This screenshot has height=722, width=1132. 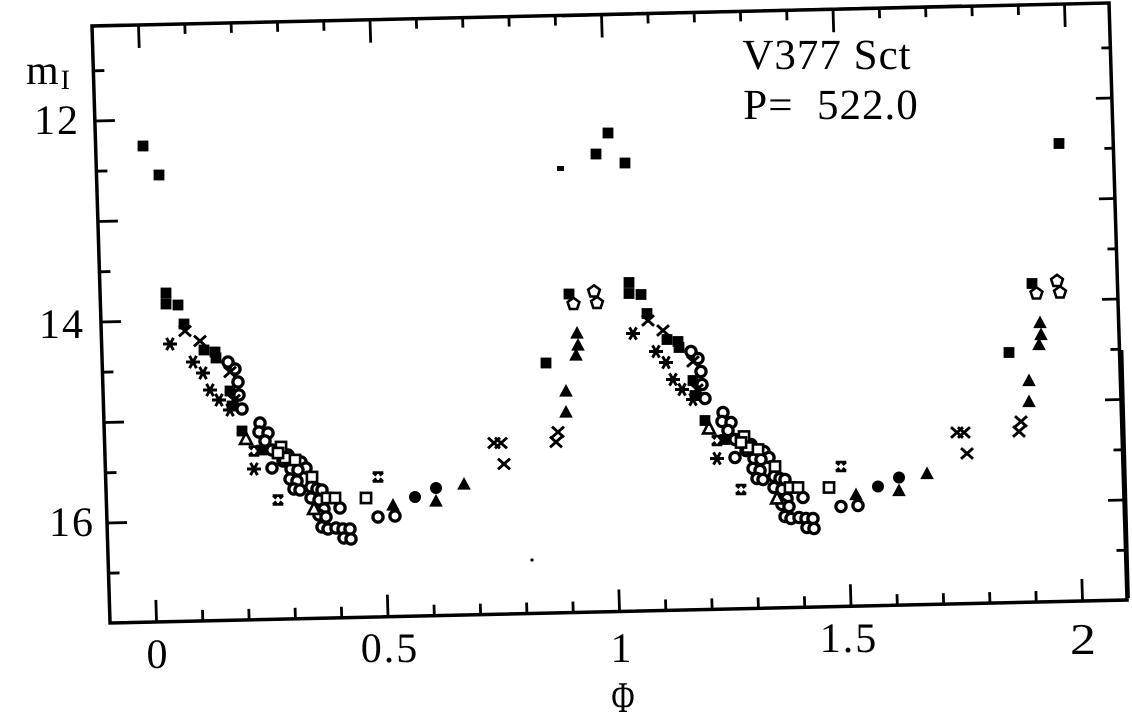 What do you see at coordinates (621, 649) in the screenshot?
I see `svg-text: 1` at bounding box center [621, 649].